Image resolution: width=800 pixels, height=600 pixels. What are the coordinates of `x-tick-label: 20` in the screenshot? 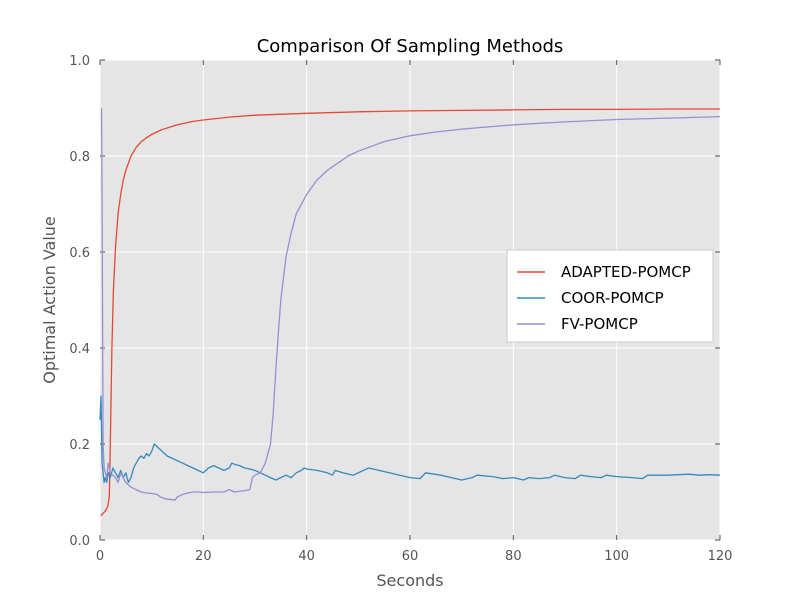 It's located at (203, 556).